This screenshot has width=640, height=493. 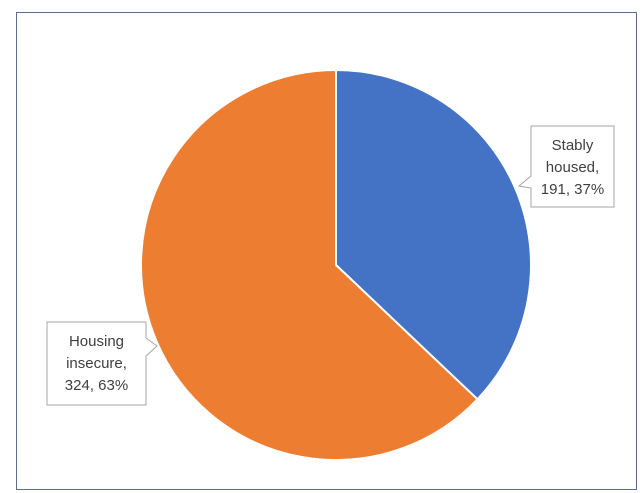 What do you see at coordinates (96, 385) in the screenshot?
I see `label-line-3: 324, 63%` at bounding box center [96, 385].